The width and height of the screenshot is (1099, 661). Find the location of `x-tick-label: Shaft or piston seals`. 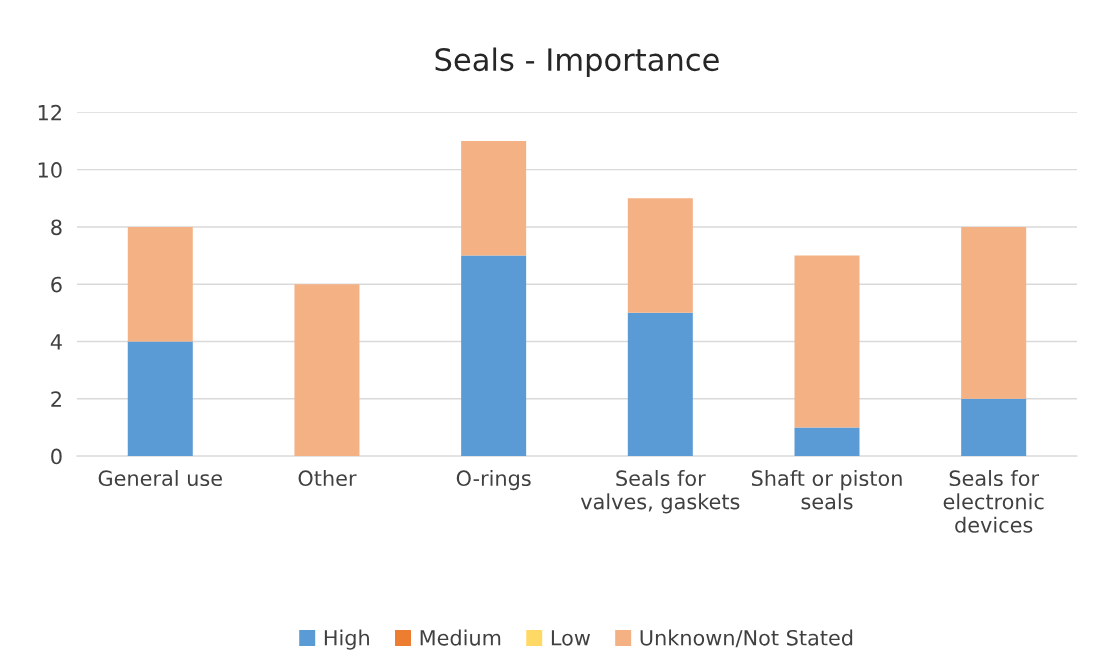

x-tick-label: Shaft or piston seals is located at coordinates (826, 489).